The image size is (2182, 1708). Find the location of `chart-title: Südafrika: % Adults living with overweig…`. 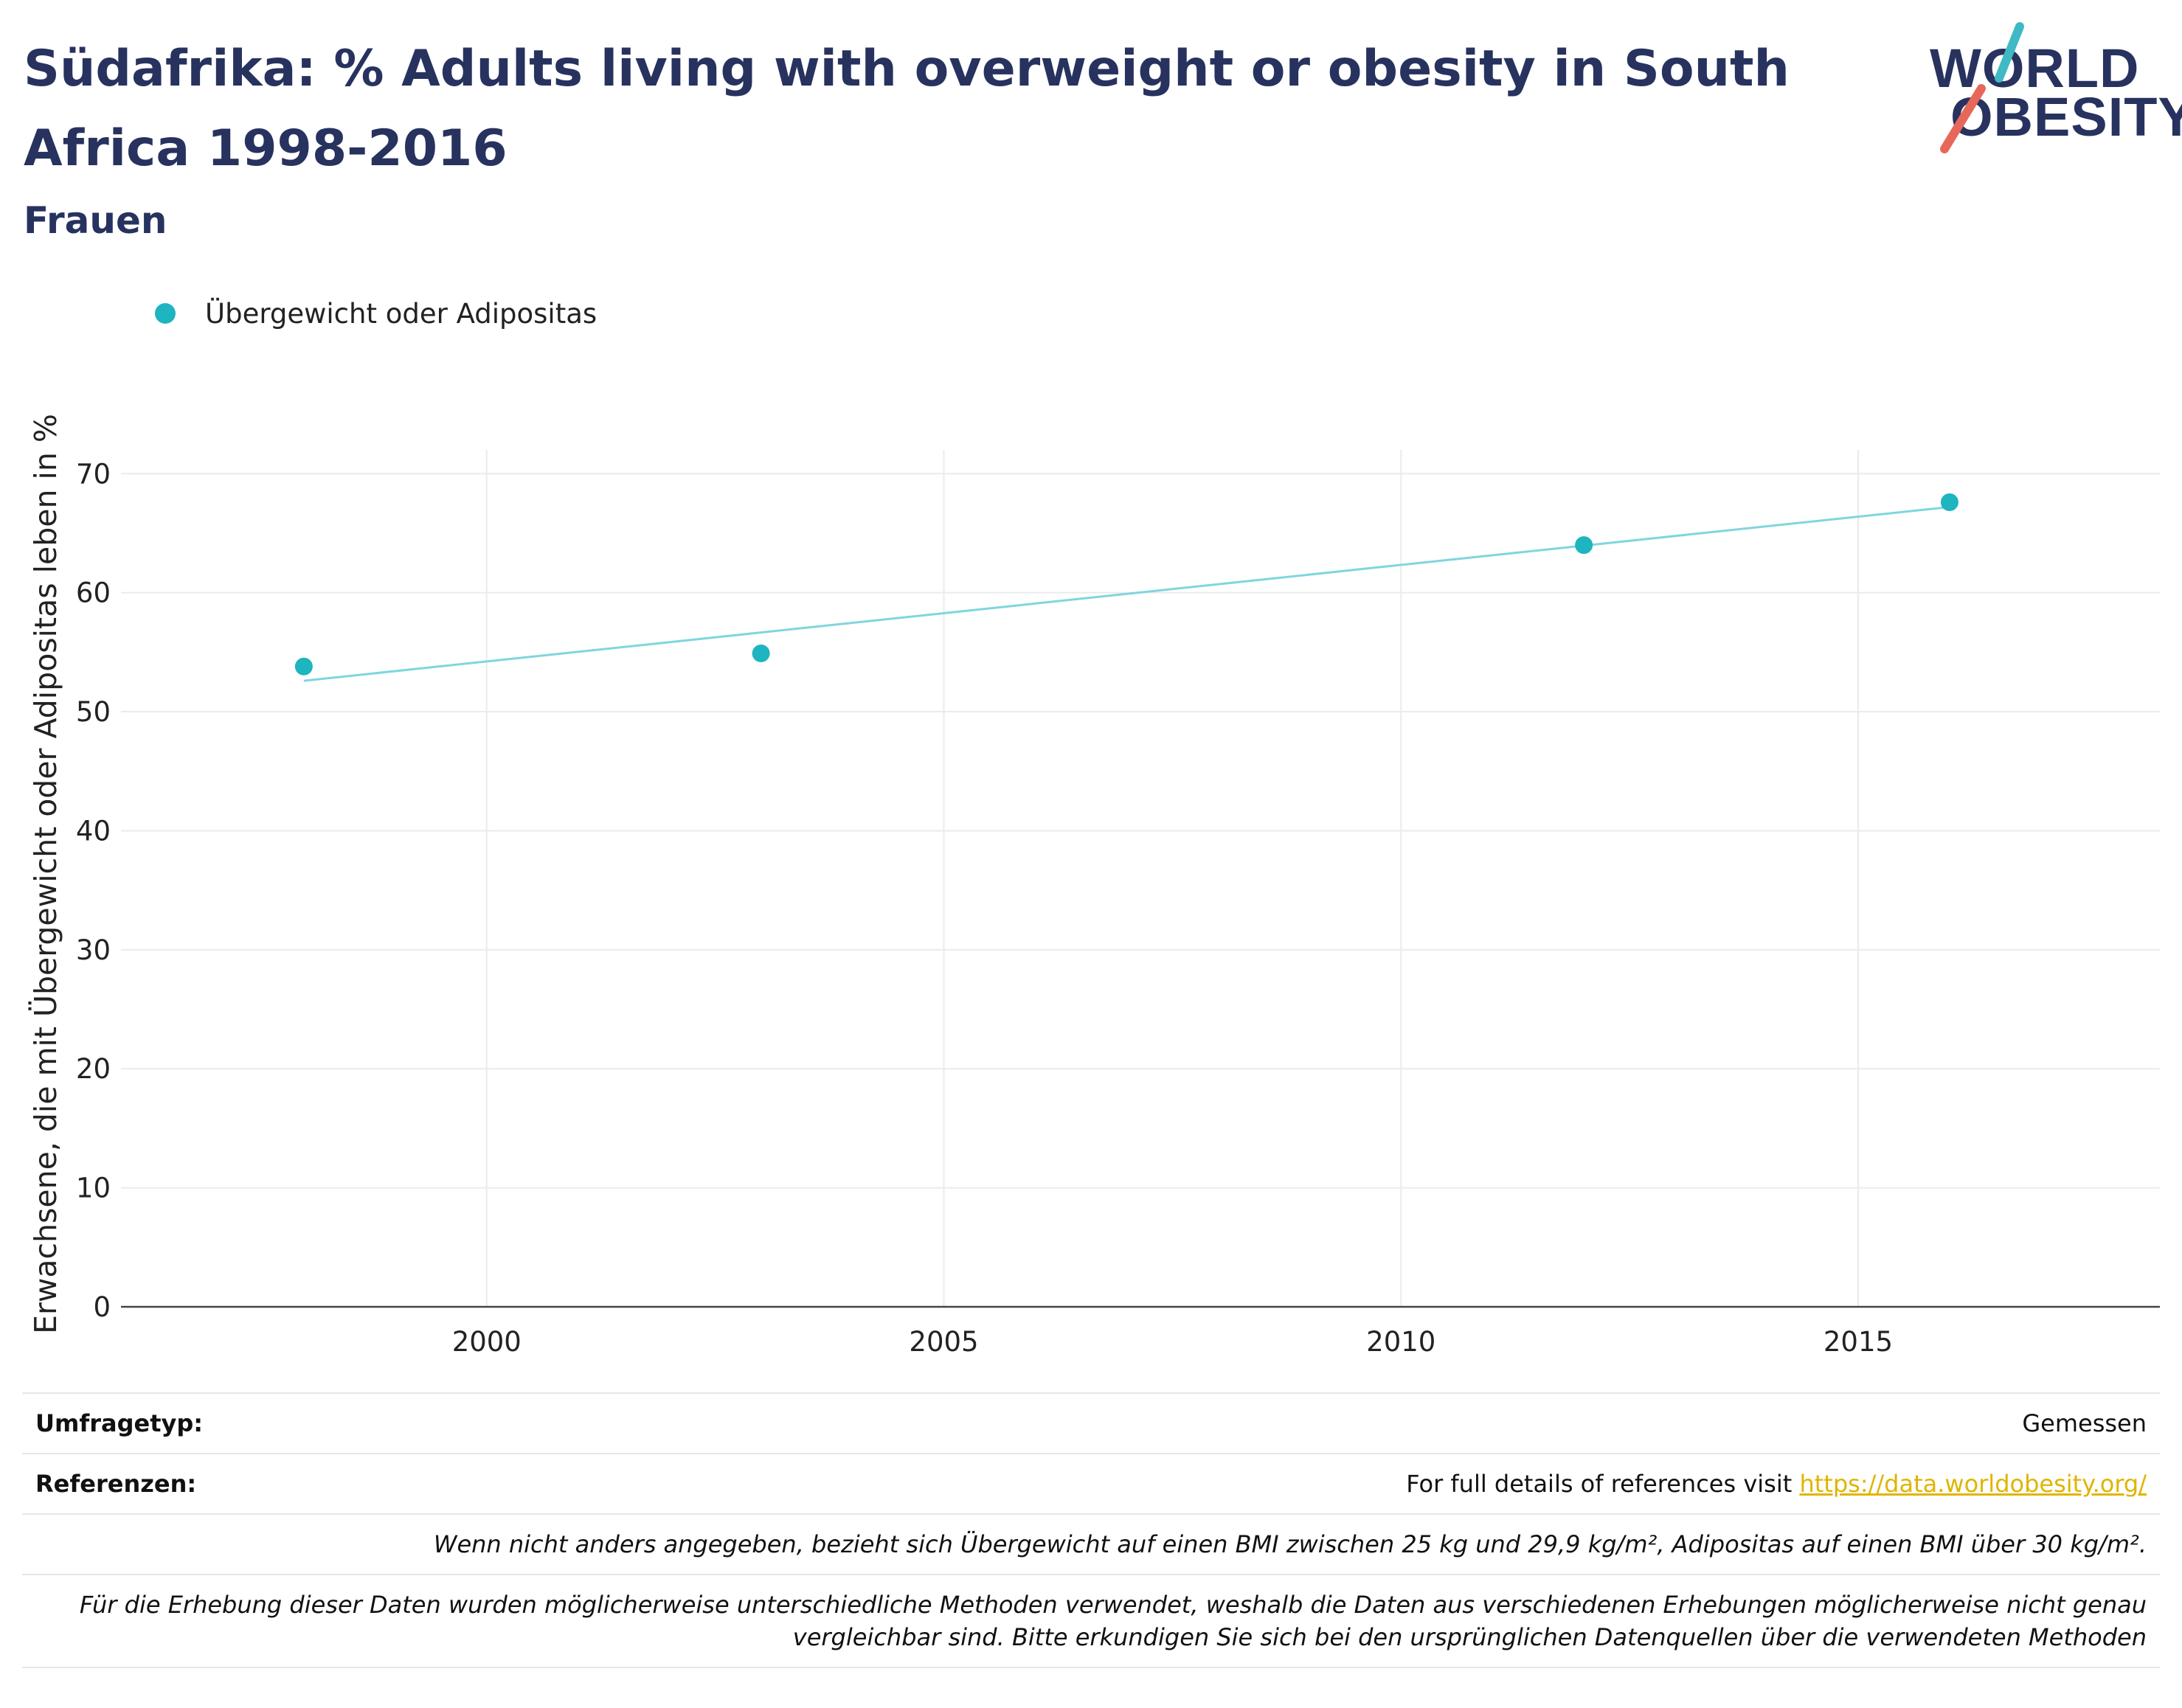

chart-title: Südafrika: % Adults living with overweig… is located at coordinates (907, 109).